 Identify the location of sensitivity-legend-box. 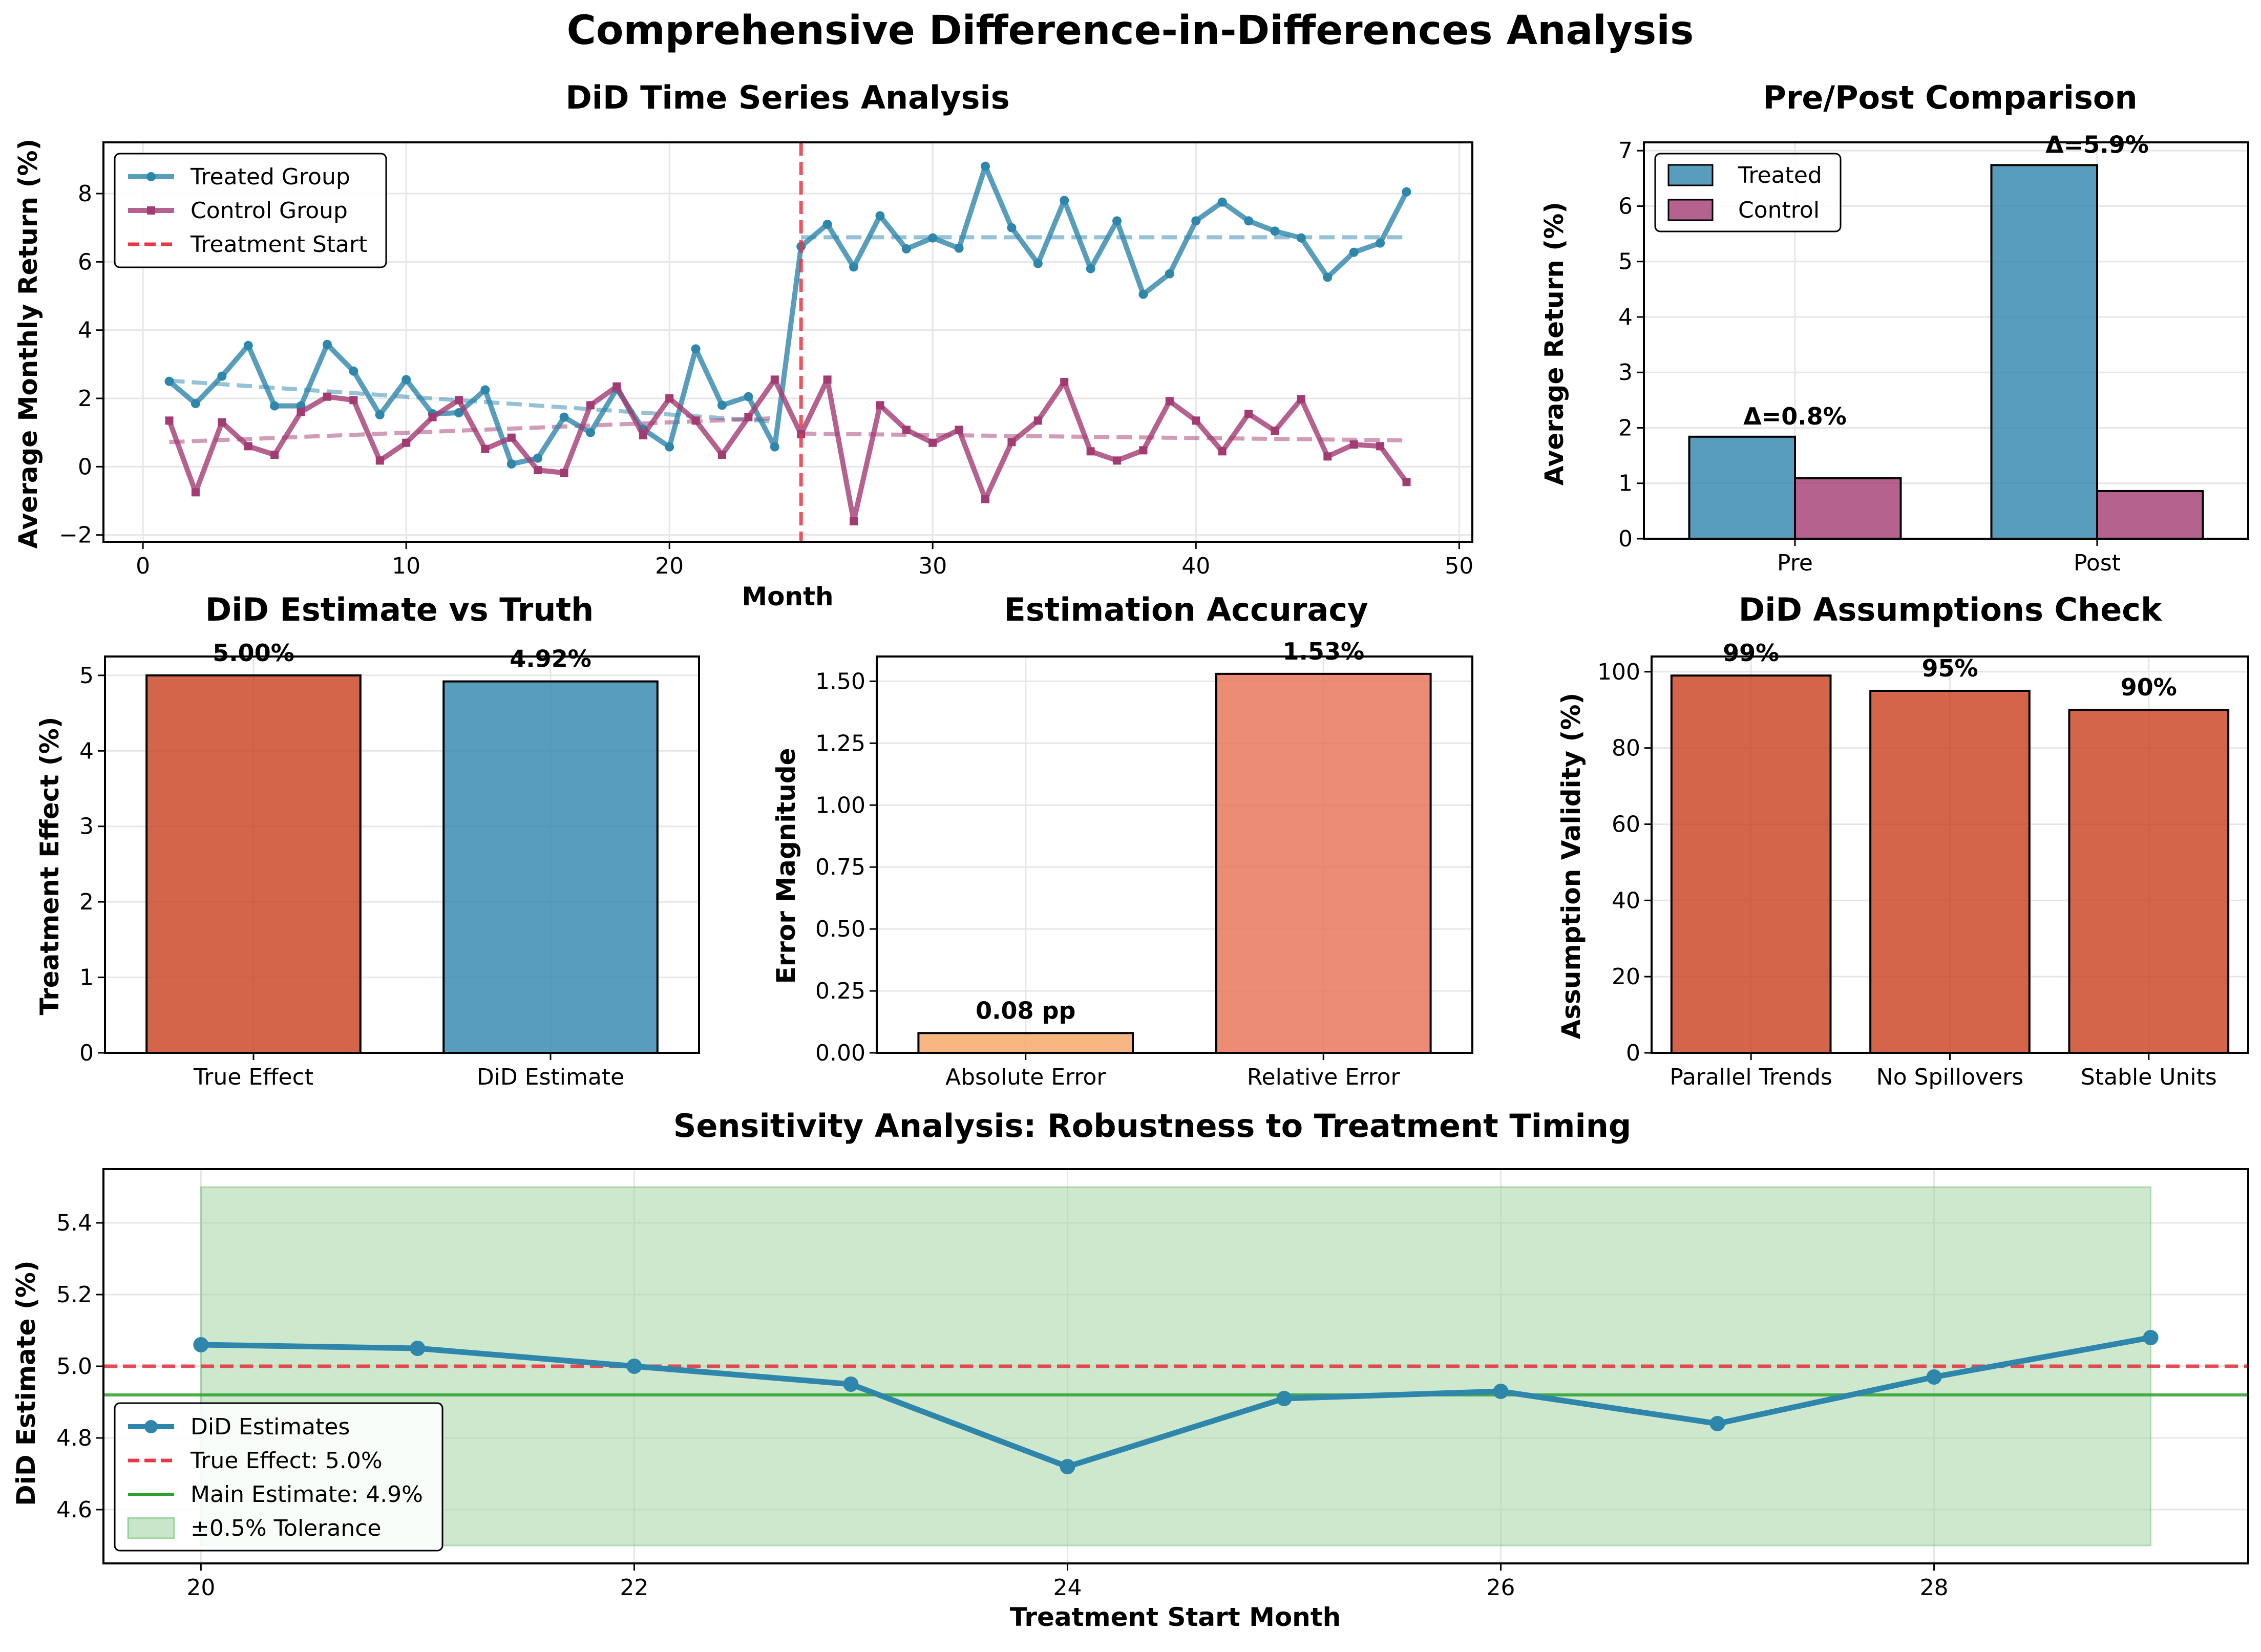
(278, 1477).